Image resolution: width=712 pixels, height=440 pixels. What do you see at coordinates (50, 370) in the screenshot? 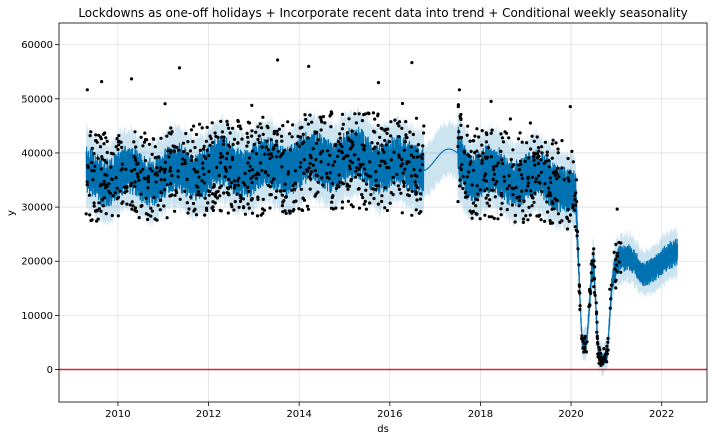
I see `y-tick-label: 0` at bounding box center [50, 370].